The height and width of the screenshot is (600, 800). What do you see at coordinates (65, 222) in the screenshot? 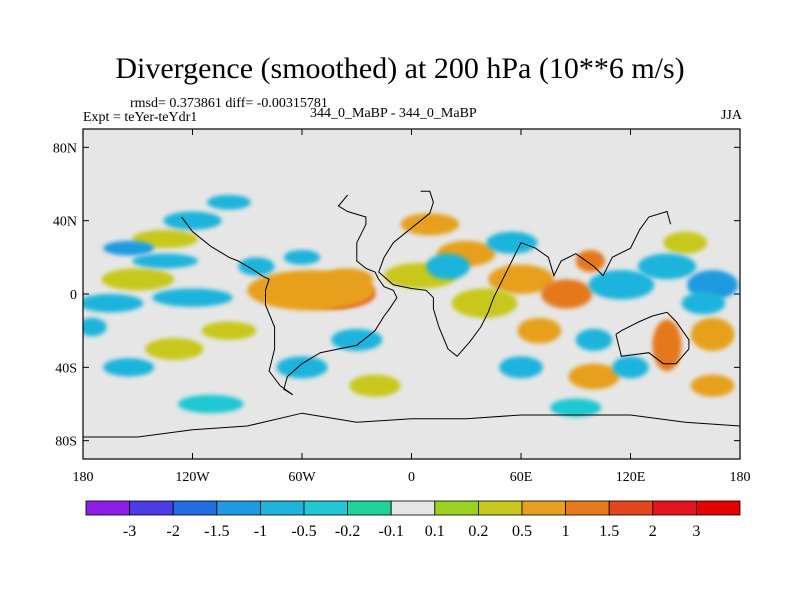
I see `y-tick-label: 40N` at bounding box center [65, 222].